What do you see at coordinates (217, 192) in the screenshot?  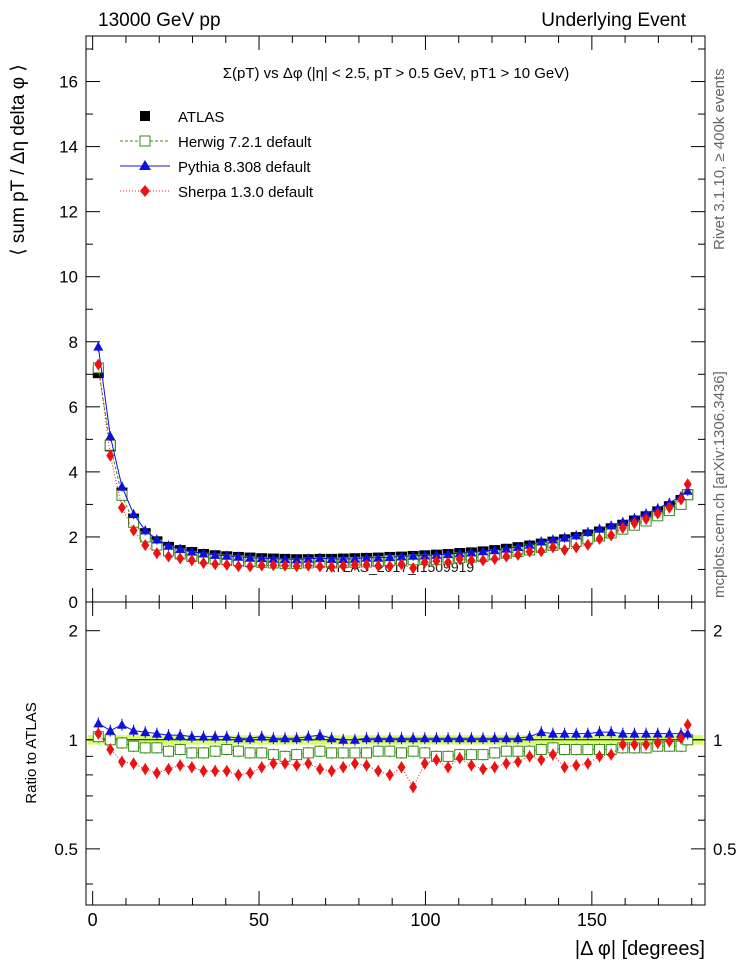 I see `legend-item-sherpa: Sherpa 1.3.0 default` at bounding box center [217, 192].